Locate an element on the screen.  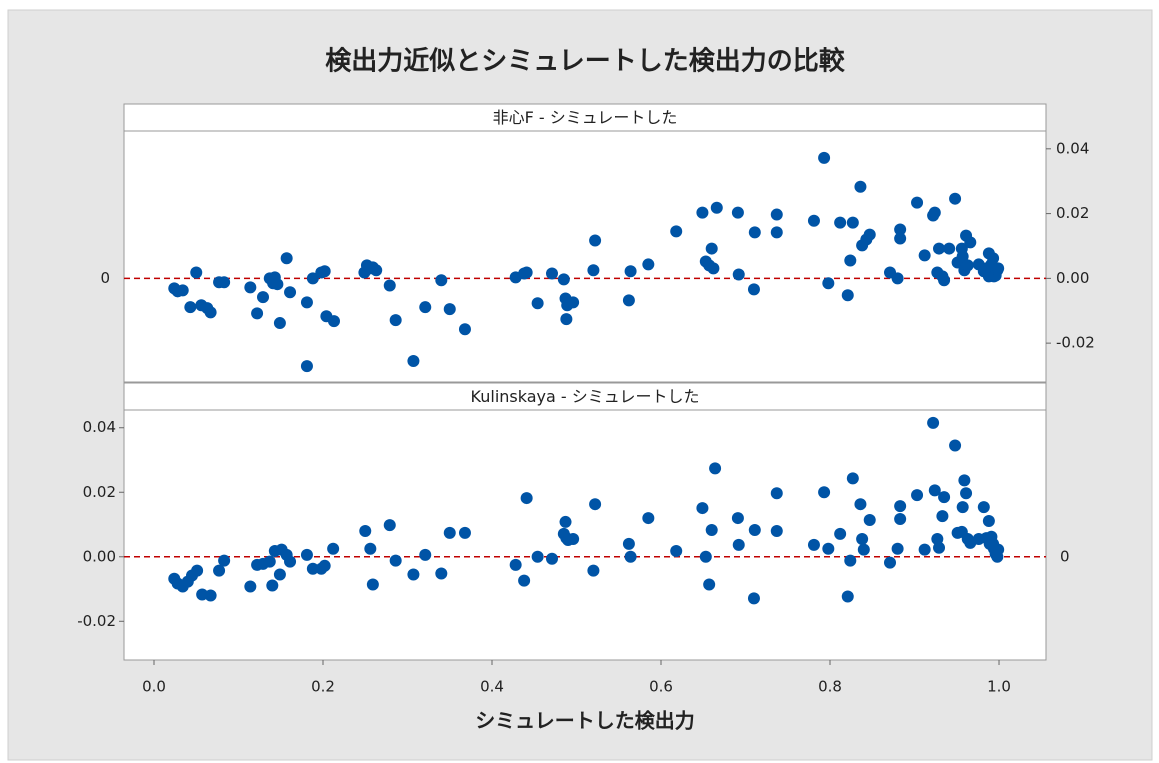
panel-title: 非心F - シミュレートした is located at coordinates (585, 117).